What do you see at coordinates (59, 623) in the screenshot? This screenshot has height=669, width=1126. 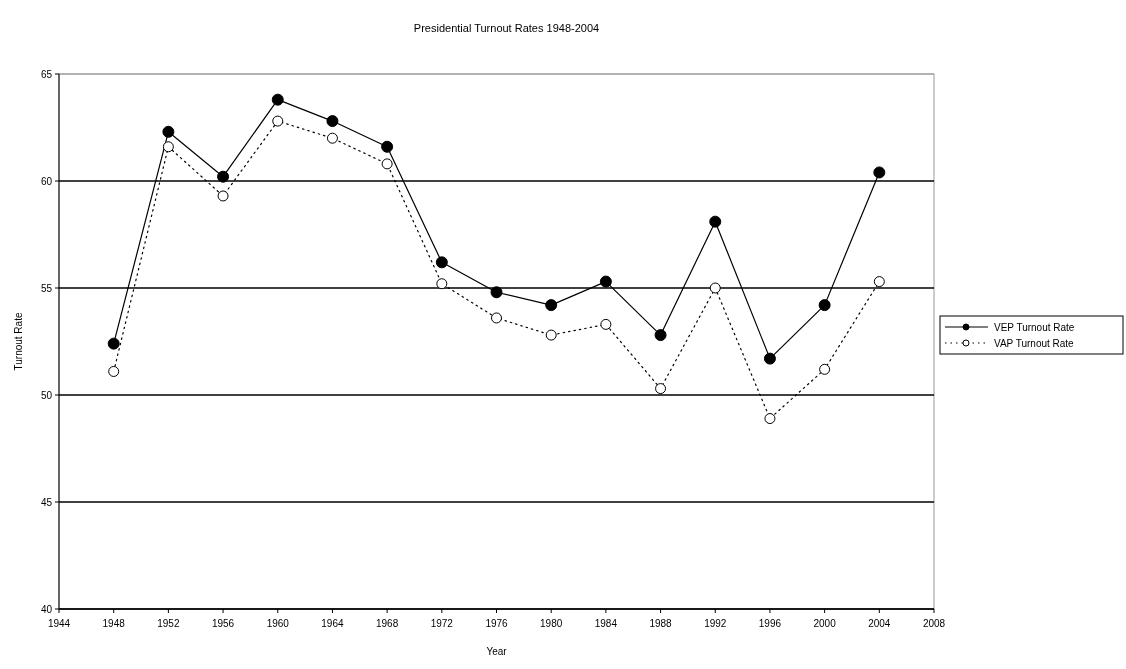 I see `x-tick-label: 1944` at bounding box center [59, 623].